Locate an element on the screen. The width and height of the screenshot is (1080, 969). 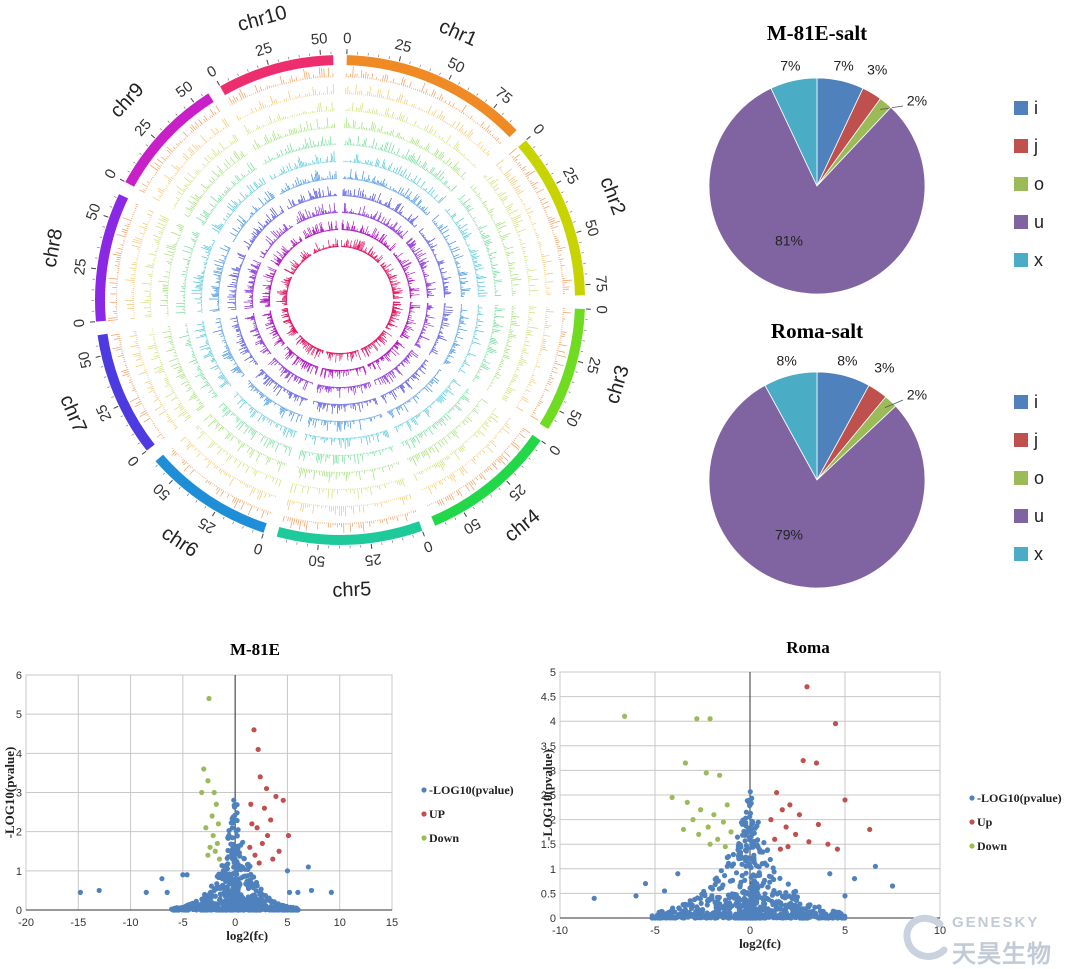
legend-label: Down is located at coordinates (444, 838).